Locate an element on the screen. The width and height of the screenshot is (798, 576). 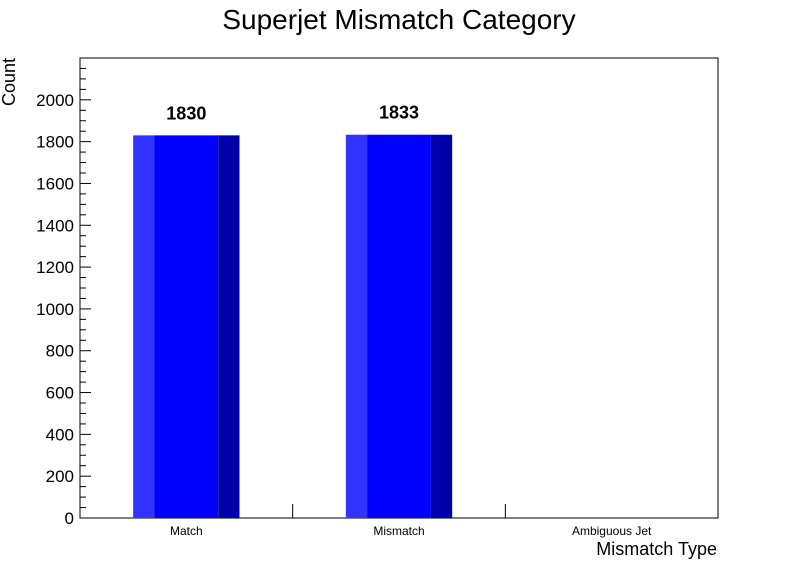
y-tick-label: 800 is located at coordinates (60, 351).